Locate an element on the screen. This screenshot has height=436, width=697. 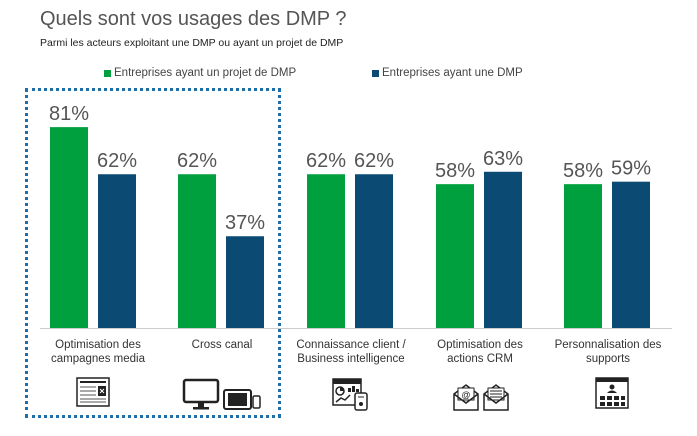
web-page-icon is located at coordinates (612, 393).